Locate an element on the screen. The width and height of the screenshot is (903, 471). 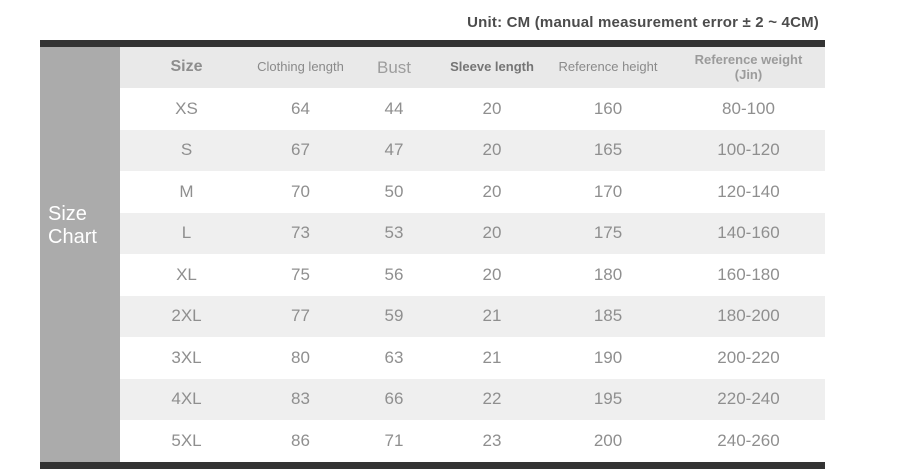
table-row: 3XL 80 63 21 190 200-220 is located at coordinates (472, 358).